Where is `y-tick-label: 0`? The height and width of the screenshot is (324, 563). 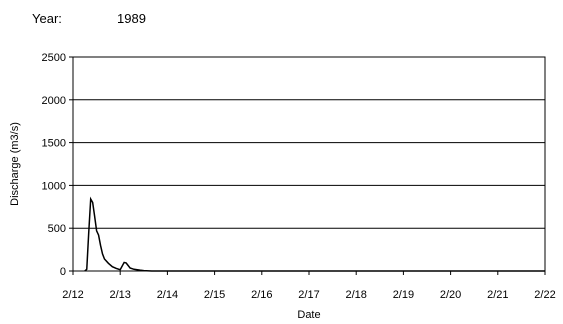 y-tick-label: 0 is located at coordinates (63, 272).